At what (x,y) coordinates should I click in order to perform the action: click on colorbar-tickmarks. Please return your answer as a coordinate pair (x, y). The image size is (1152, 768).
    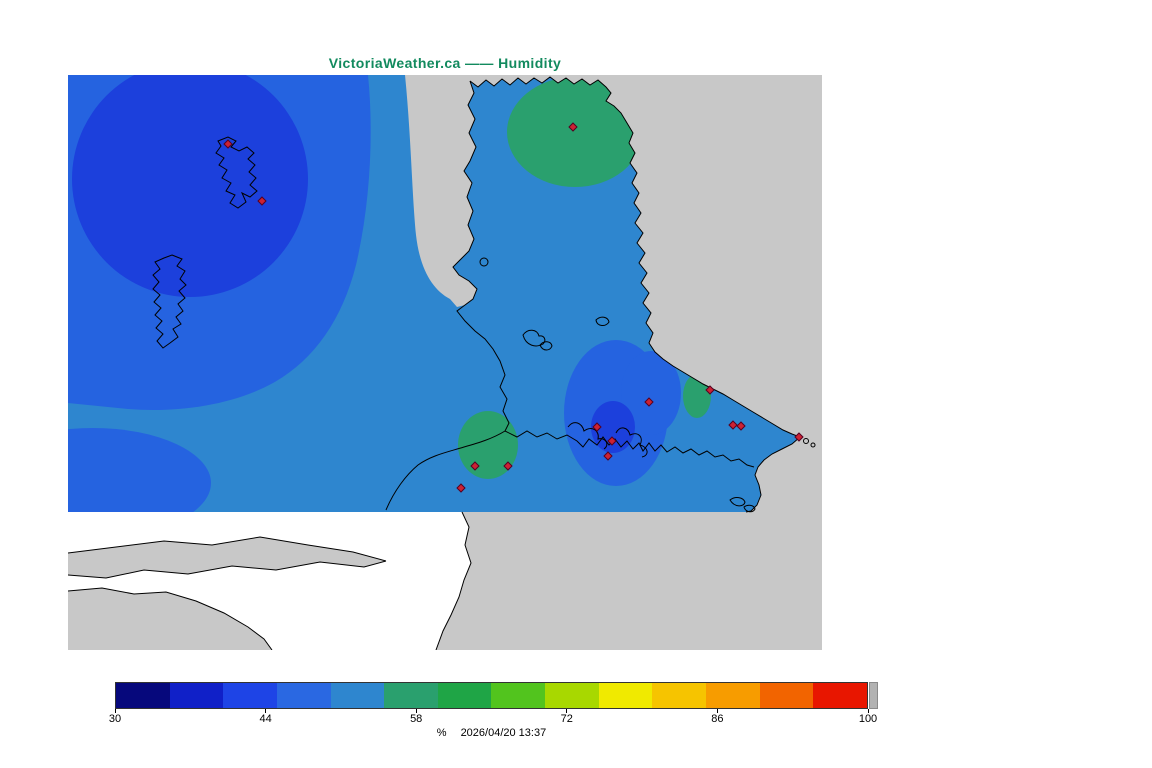
    Looking at the image, I should click on (491, 712).